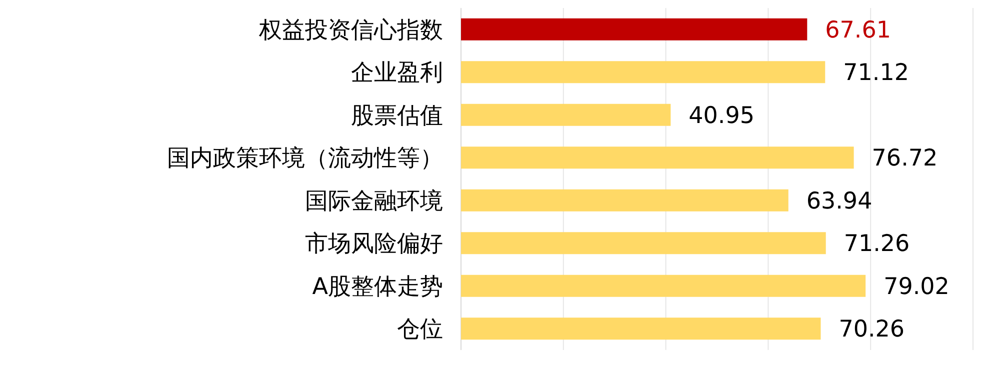 This screenshot has height=375, width=988. What do you see at coordinates (871, 329) in the screenshot?
I see `data-label: 70.26` at bounding box center [871, 329].